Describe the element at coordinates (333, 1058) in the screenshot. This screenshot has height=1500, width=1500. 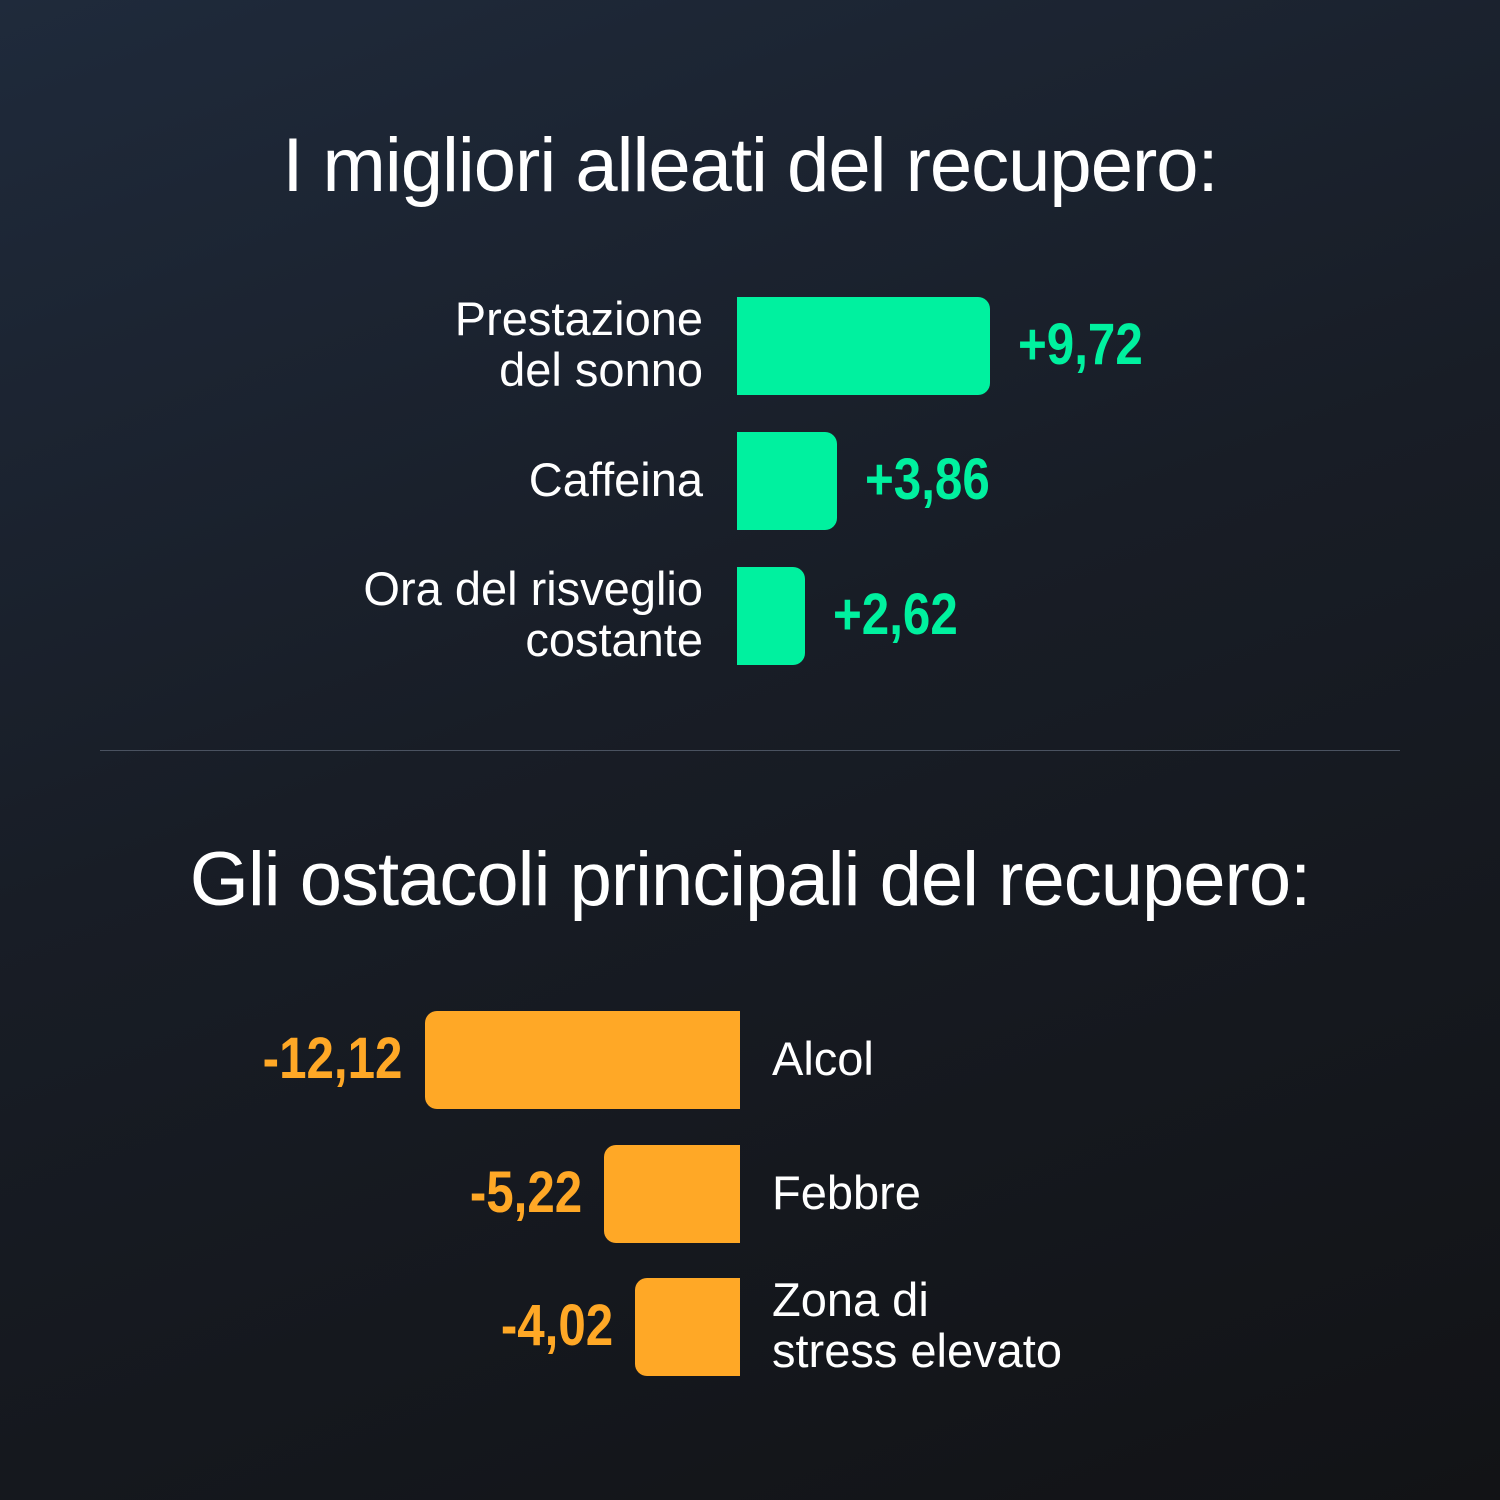
I see `value-label: -12,12` at that location.